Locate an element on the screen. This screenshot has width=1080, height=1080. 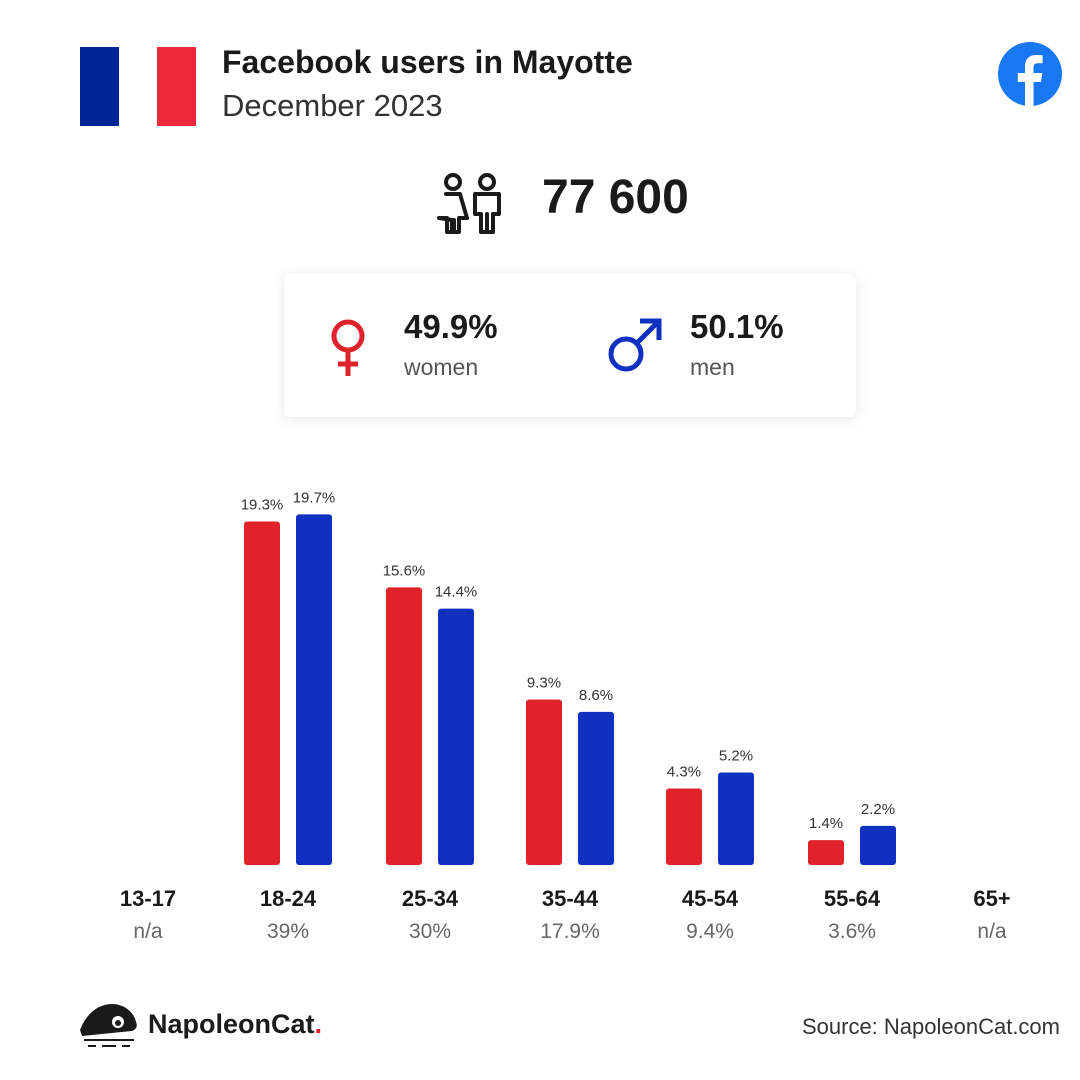
page-title: Facebook users in Mayotte is located at coordinates (427, 62).